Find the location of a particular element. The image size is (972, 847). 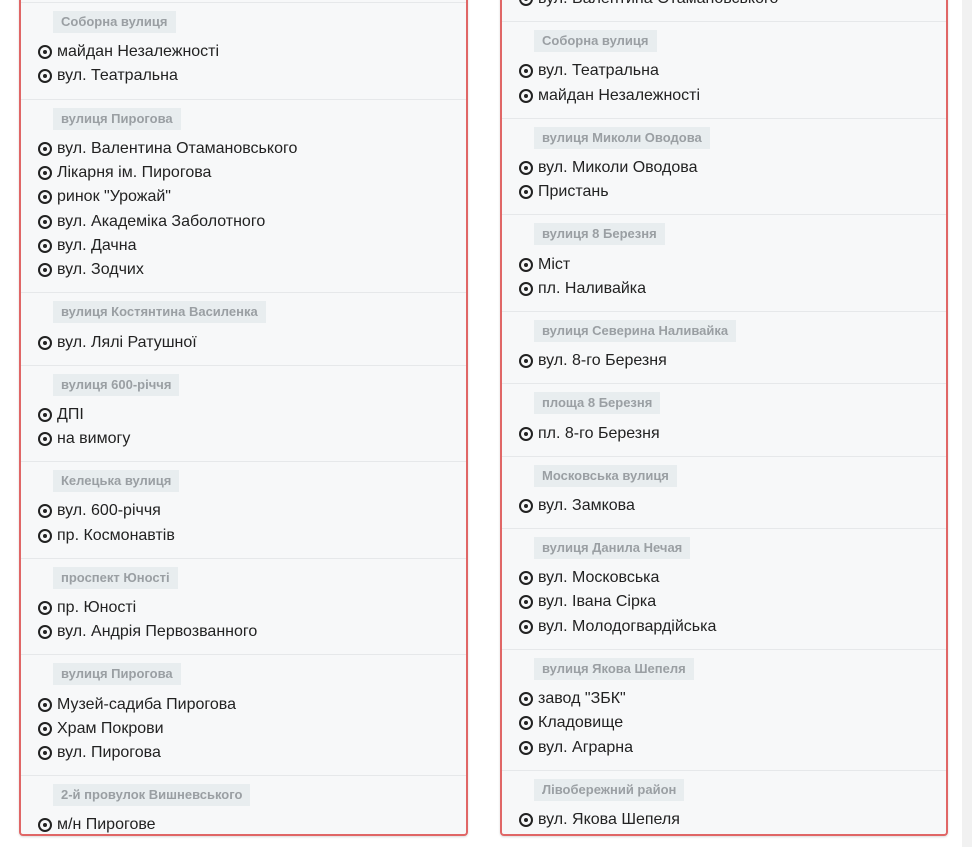

stop-item: вул. Івана Сірка is located at coordinates (732, 602).